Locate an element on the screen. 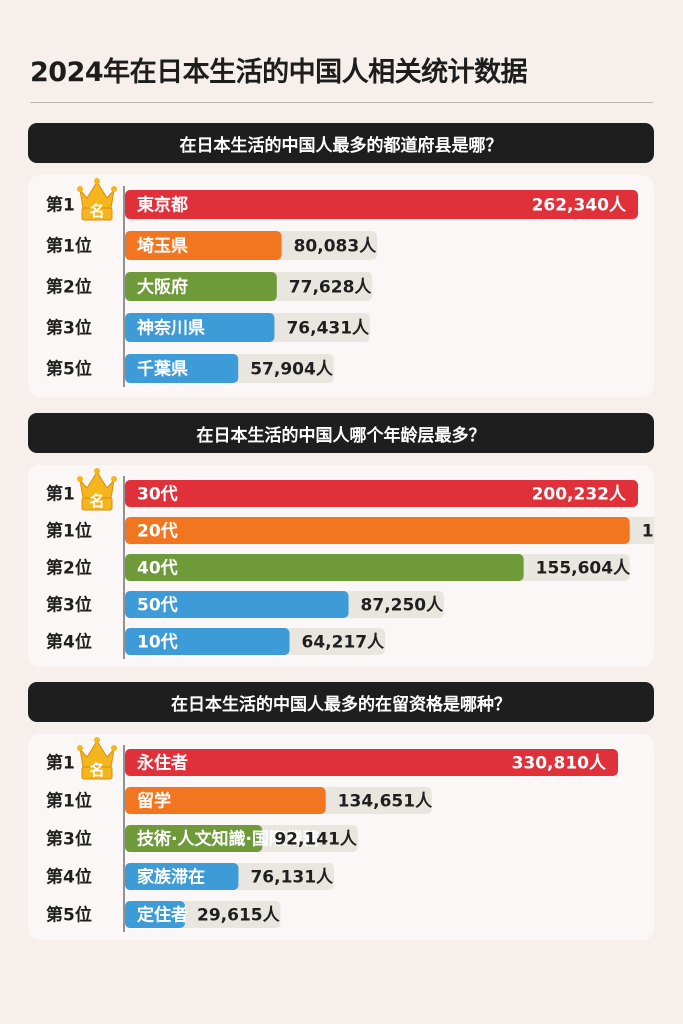  category-label: 定住者 is located at coordinates (162, 915).